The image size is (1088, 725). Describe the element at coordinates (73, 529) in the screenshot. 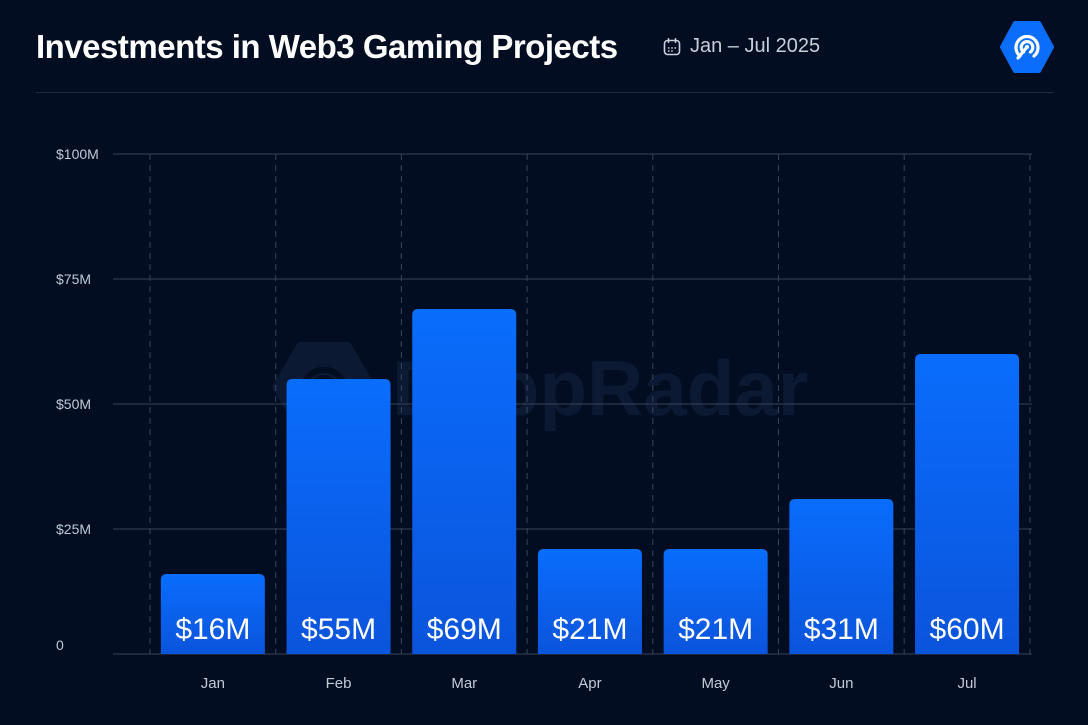

I see `y-tick-label: $25M` at that location.